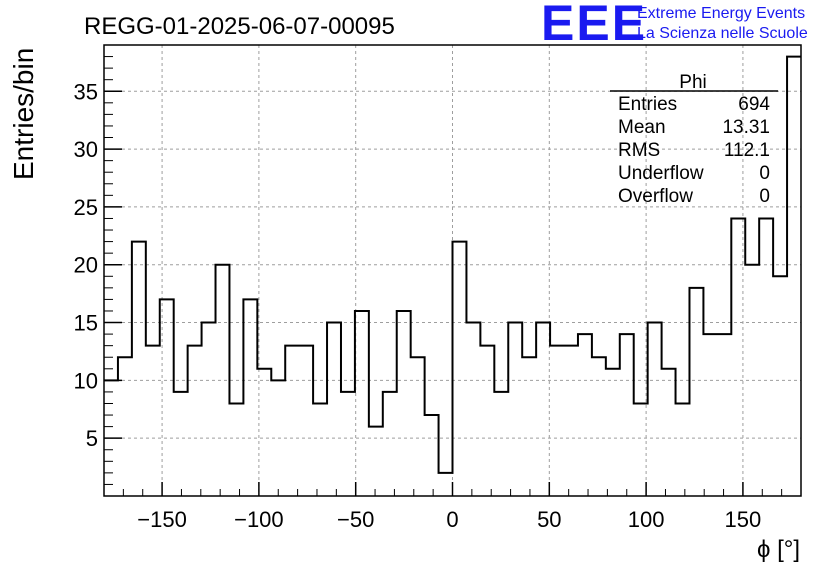 The width and height of the screenshot is (836, 572). Describe the element at coordinates (778, 549) in the screenshot. I see `x-axis-label: ϕ [°]` at that location.